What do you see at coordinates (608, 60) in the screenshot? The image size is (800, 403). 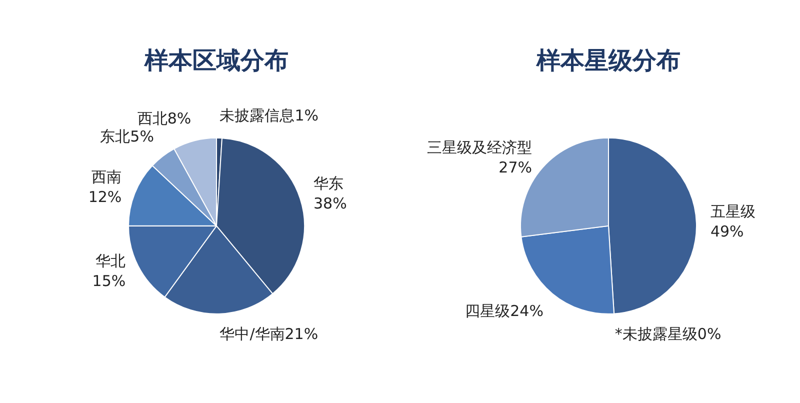 I see `chart-title: 样本星级分布` at bounding box center [608, 60].